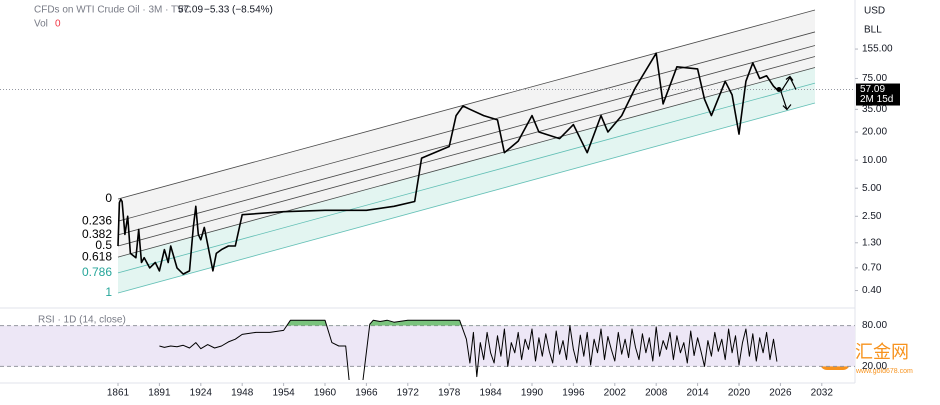  What do you see at coordinates (190, 10) in the screenshot?
I see `last-price: 57.09` at bounding box center [190, 10].